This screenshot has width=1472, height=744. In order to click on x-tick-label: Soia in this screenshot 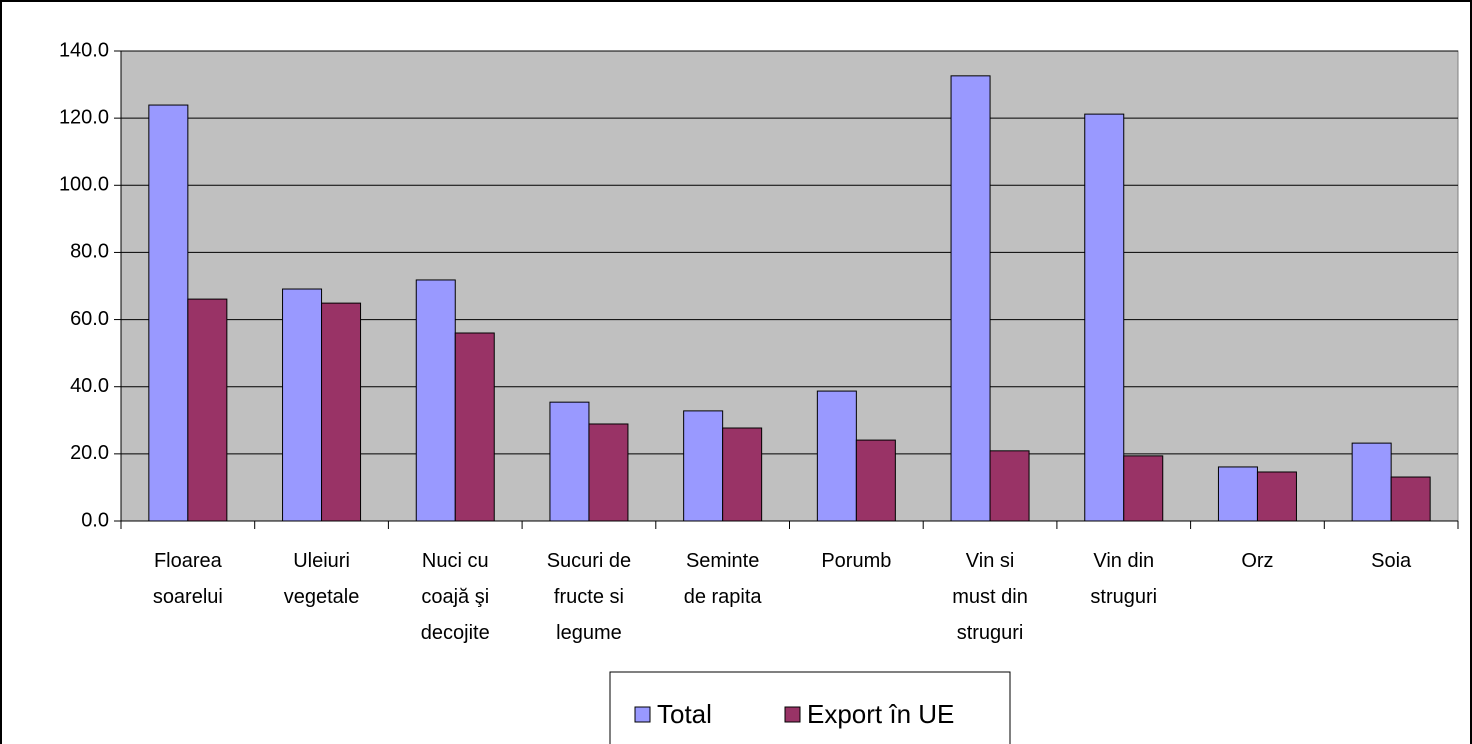, I will do `click(1391, 561)`.